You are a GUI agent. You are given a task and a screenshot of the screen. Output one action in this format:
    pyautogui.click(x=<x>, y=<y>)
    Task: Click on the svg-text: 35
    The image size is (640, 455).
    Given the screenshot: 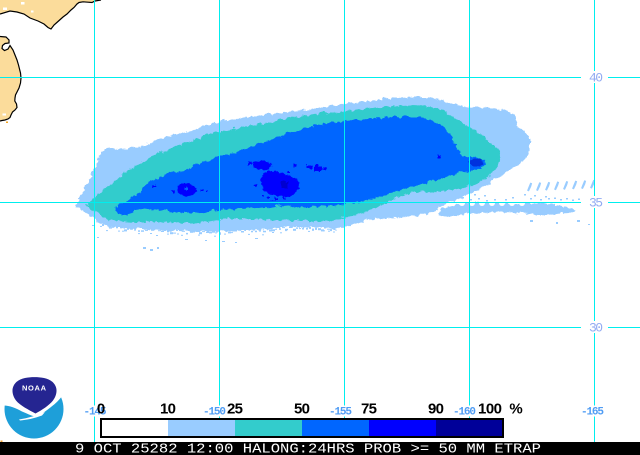 What is the action you would take?
    pyautogui.click(x=596, y=203)
    